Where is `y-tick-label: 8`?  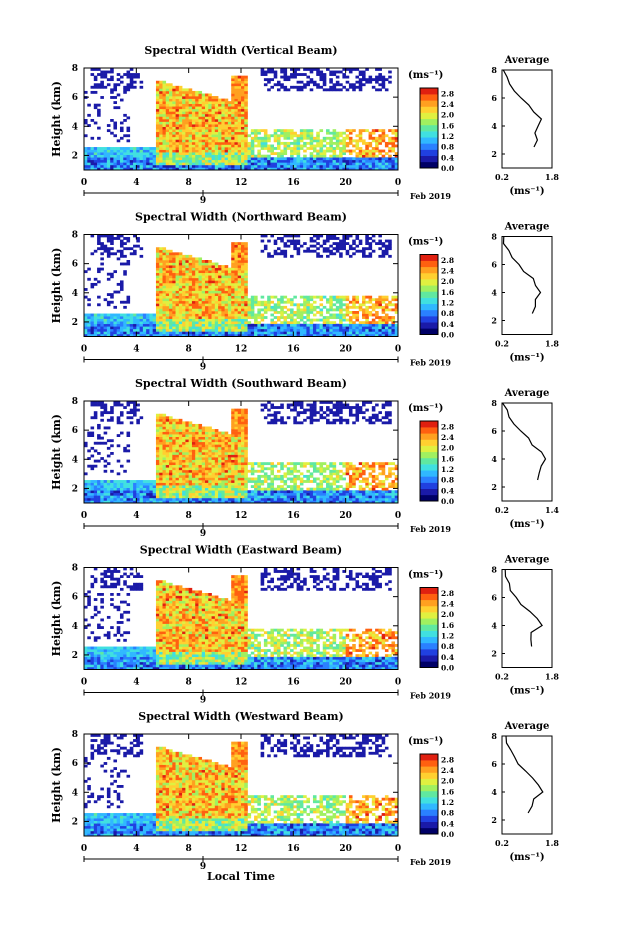 y-tick-label: 8 is located at coordinates (75, 236).